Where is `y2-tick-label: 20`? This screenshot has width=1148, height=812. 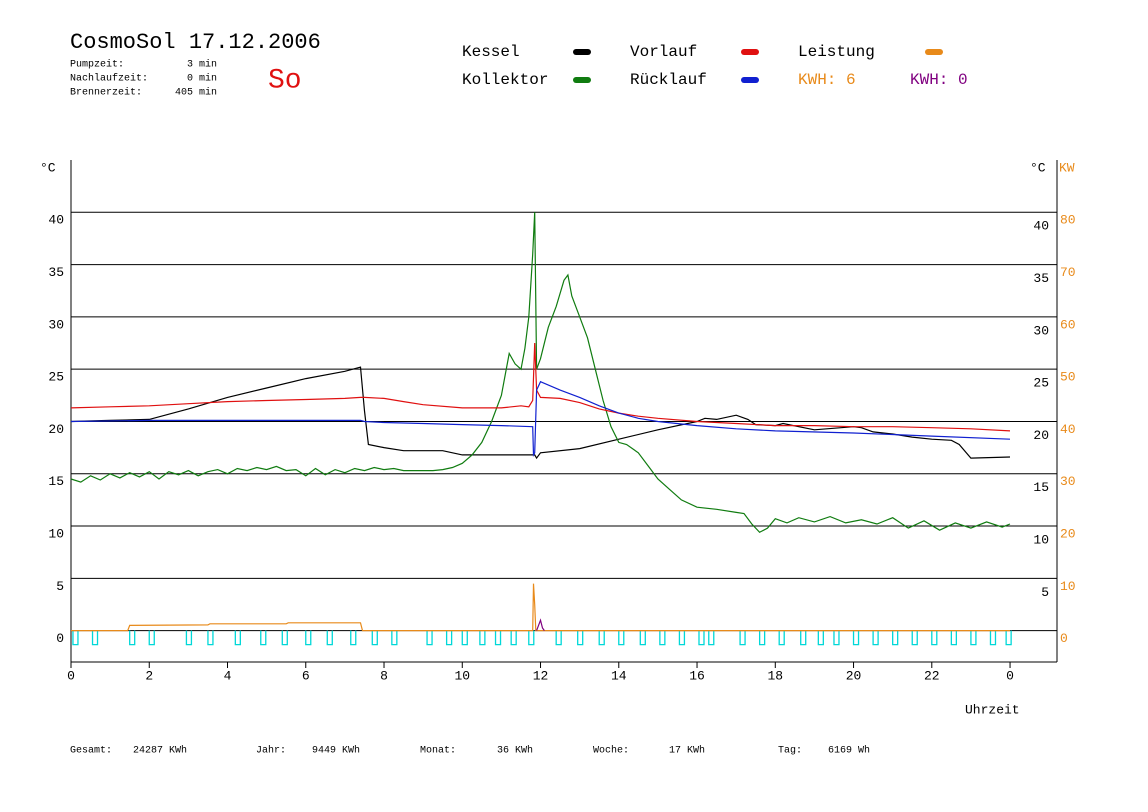
y2-tick-label: 20 is located at coordinates (1068, 533).